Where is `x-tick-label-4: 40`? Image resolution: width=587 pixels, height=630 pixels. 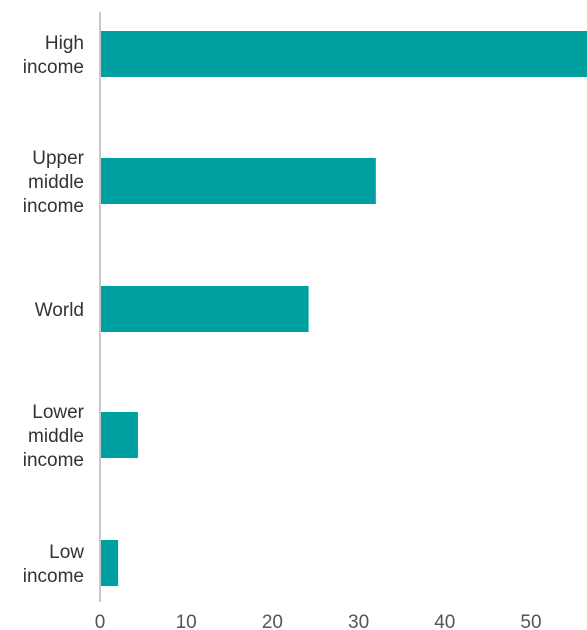
x-tick-label-4: 40 is located at coordinates (444, 621).